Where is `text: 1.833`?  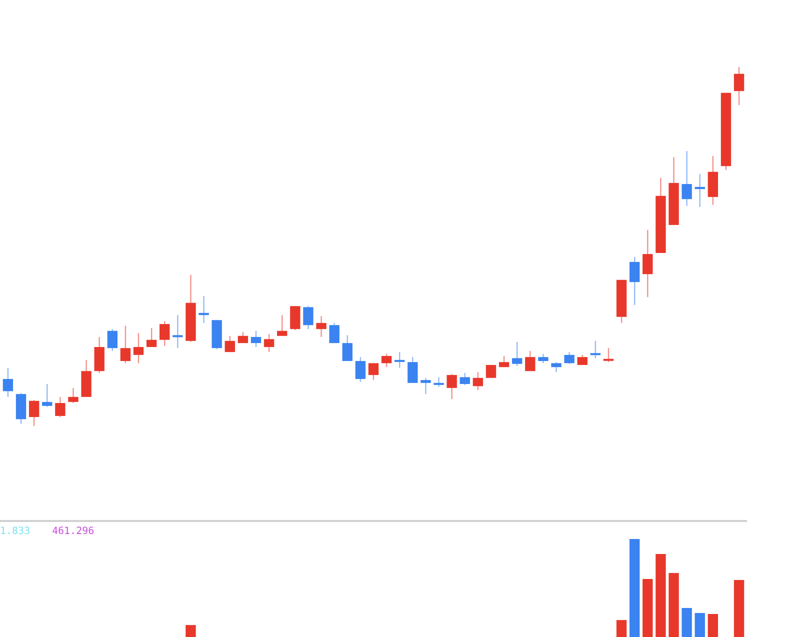
text: 1.833 is located at coordinates (15, 531).